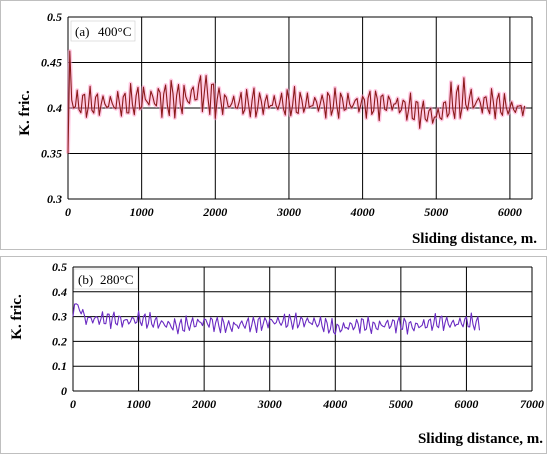 This screenshot has width=550, height=455. What do you see at coordinates (480, 439) in the screenshot?
I see `chart-b-xlabel: Sliding distance, m.` at bounding box center [480, 439].